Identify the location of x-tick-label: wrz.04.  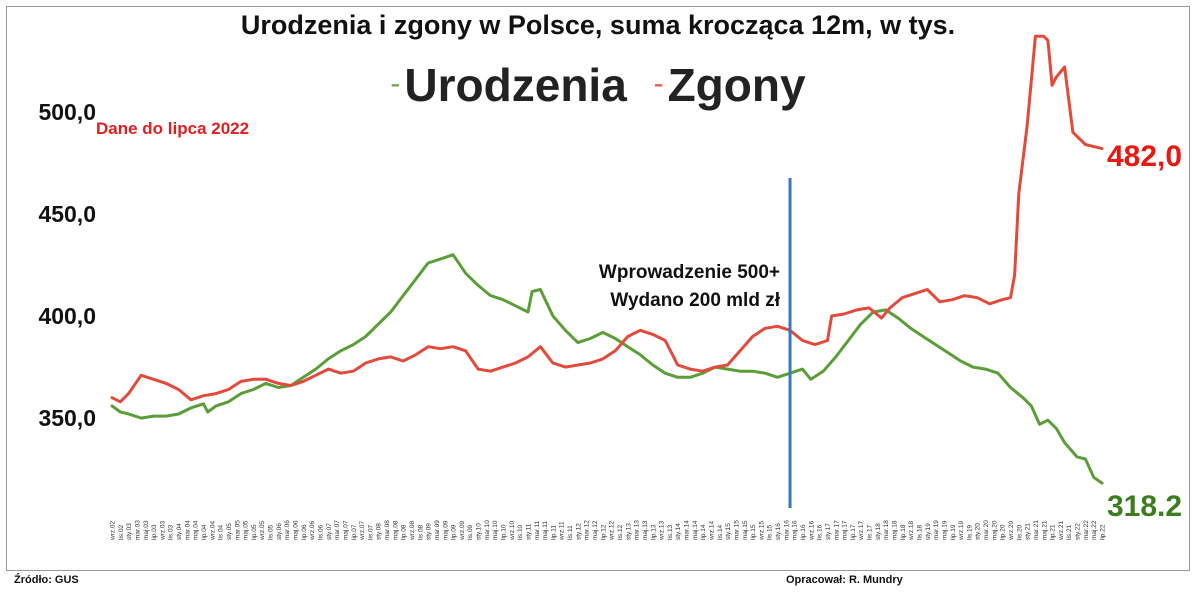
(212, 530).